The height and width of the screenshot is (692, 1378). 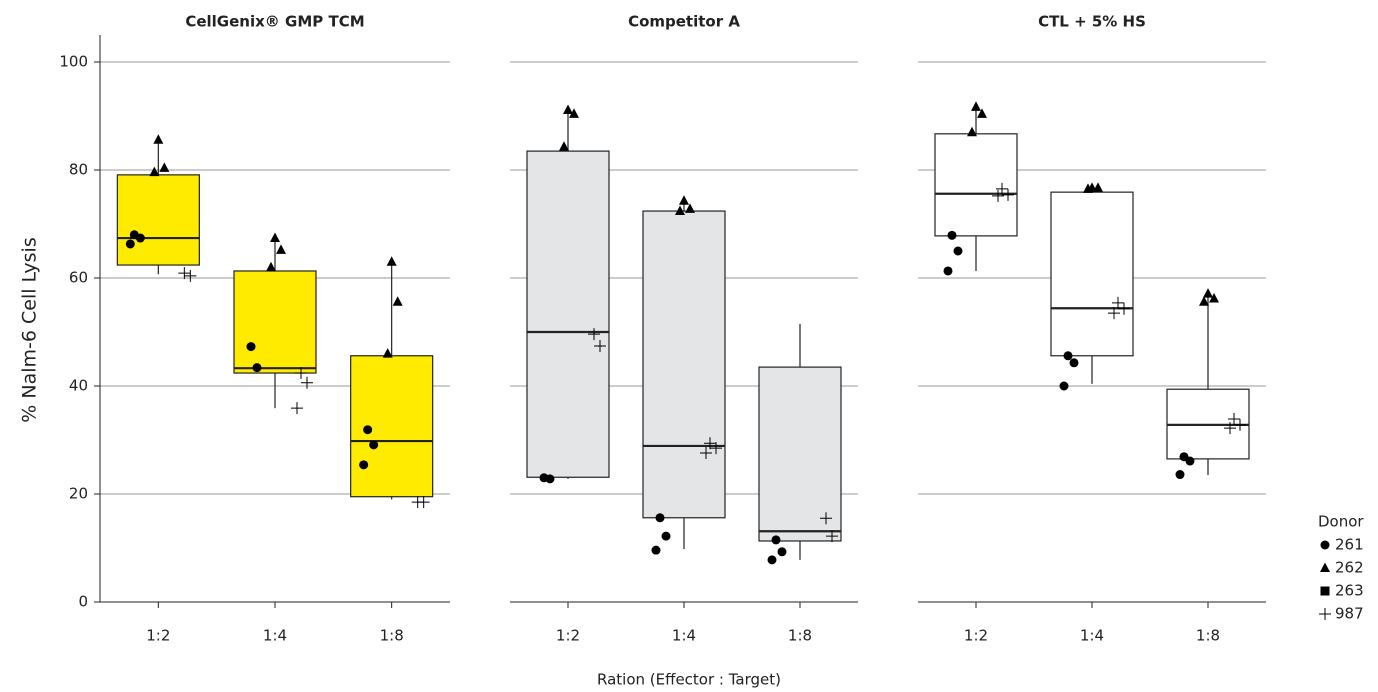 I want to click on y-axis-label: % Nalm-6 Cell Lysis, so click(x=30, y=329).